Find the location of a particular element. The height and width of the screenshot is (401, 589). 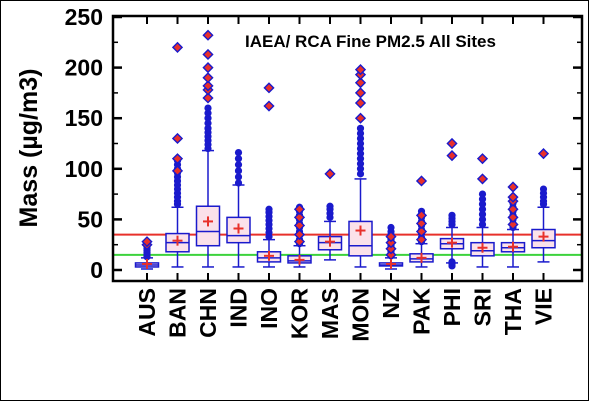

y-tick-label: 250 is located at coordinates (84, 17).